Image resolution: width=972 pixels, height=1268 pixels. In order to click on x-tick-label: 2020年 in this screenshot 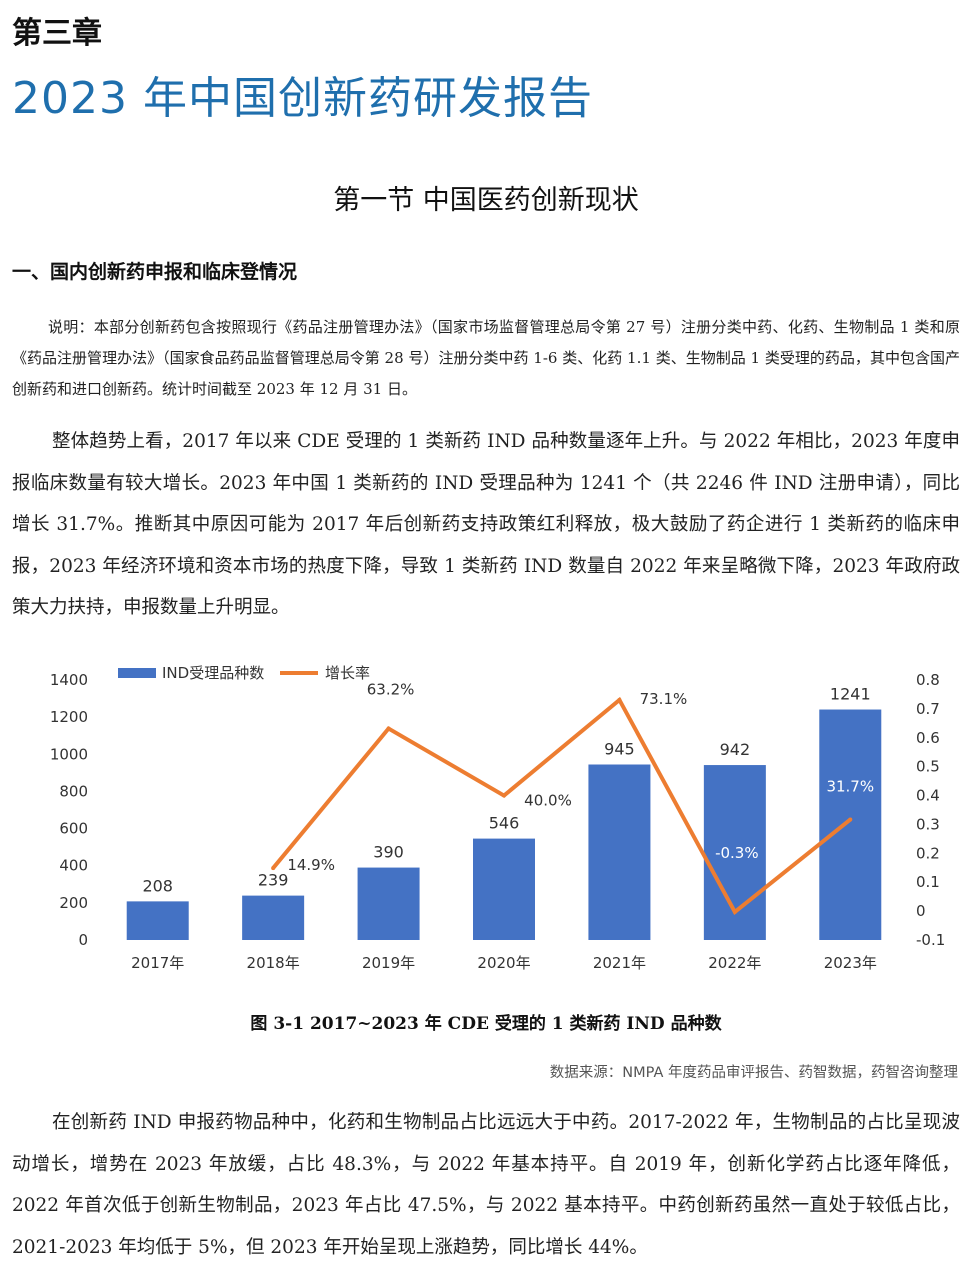, I will do `click(503, 963)`.